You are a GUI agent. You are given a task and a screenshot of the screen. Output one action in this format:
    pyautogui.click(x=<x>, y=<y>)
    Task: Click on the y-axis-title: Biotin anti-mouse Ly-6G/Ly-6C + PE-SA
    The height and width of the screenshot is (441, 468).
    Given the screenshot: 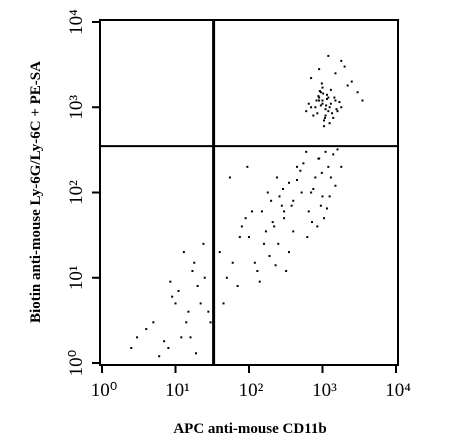 What is the action you would take?
    pyautogui.click(x=36, y=192)
    